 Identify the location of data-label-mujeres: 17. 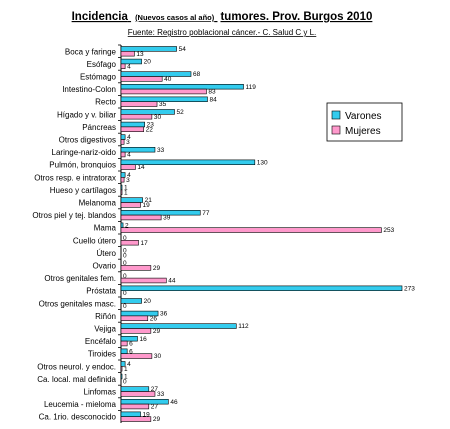
(144, 243).